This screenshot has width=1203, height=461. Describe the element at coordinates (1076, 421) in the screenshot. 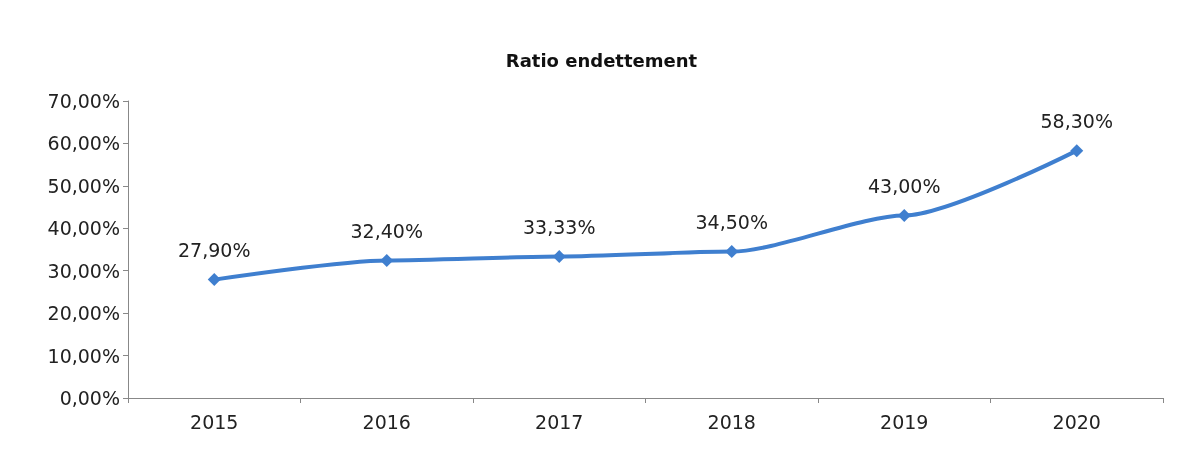

I see `x-tick-label: 2020` at that location.